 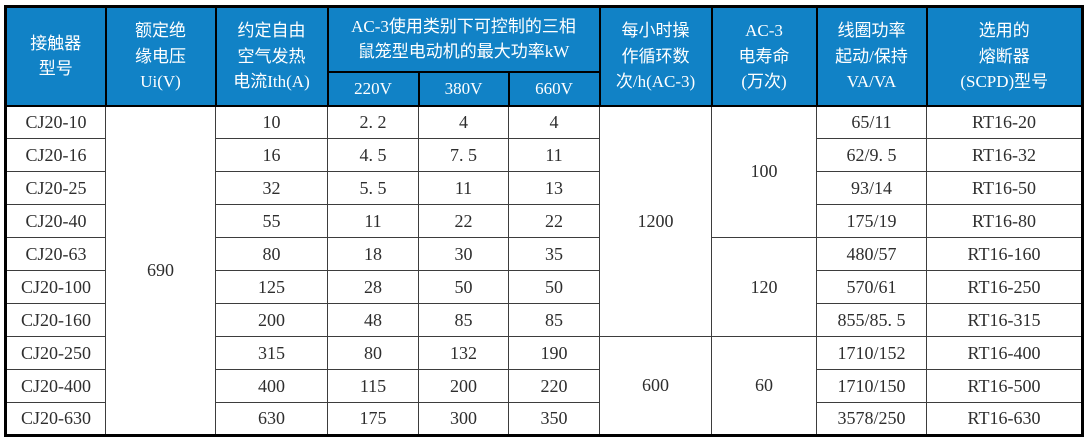 What do you see at coordinates (554, 419) in the screenshot?
I see `cell-kw660: 350` at bounding box center [554, 419].